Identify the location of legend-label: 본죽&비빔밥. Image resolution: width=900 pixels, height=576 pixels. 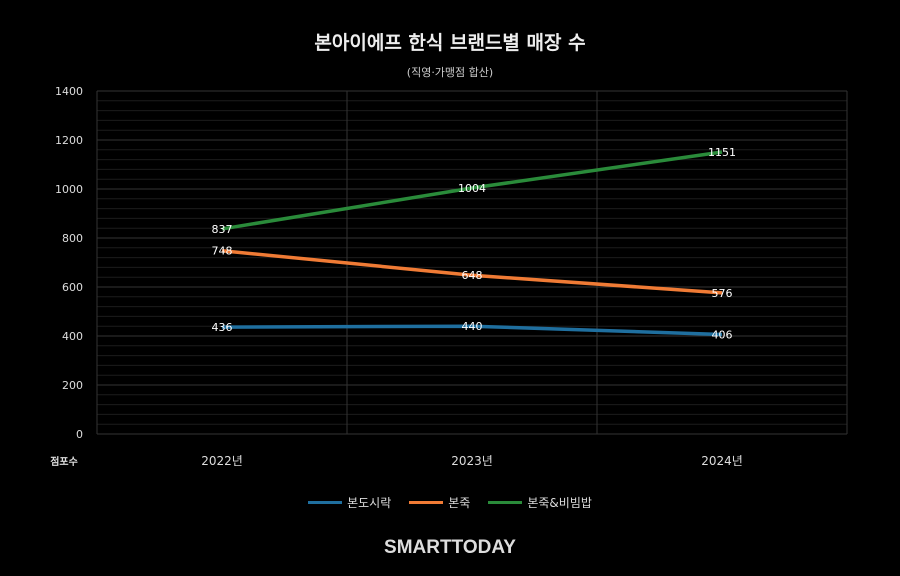
(559, 503).